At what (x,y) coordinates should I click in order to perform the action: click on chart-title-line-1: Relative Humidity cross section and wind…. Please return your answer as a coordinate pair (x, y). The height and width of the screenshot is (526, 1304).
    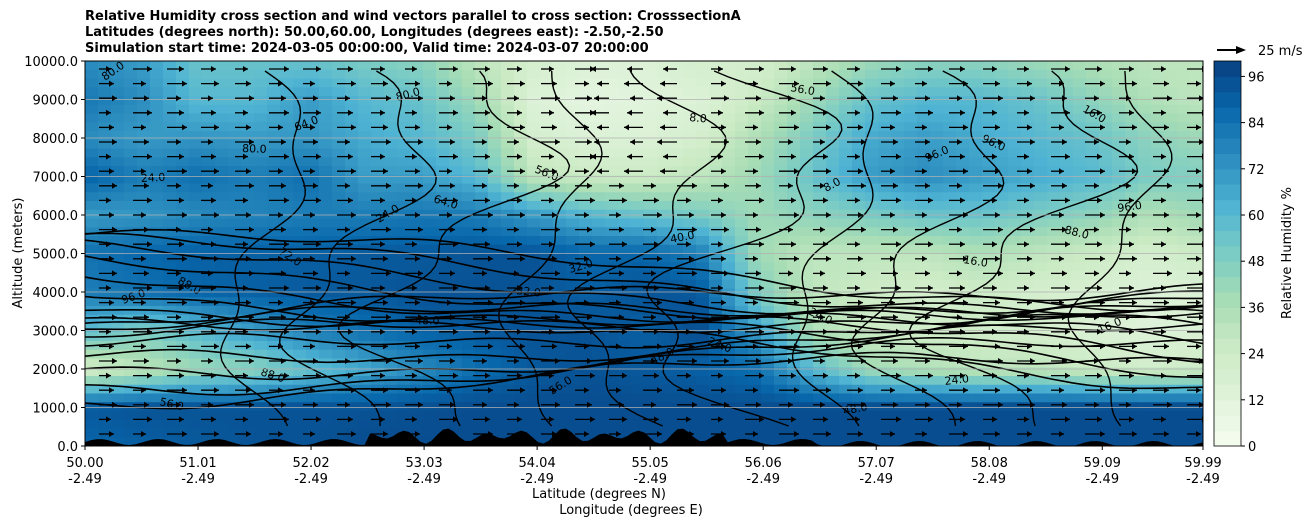
    Looking at the image, I should click on (413, 16).